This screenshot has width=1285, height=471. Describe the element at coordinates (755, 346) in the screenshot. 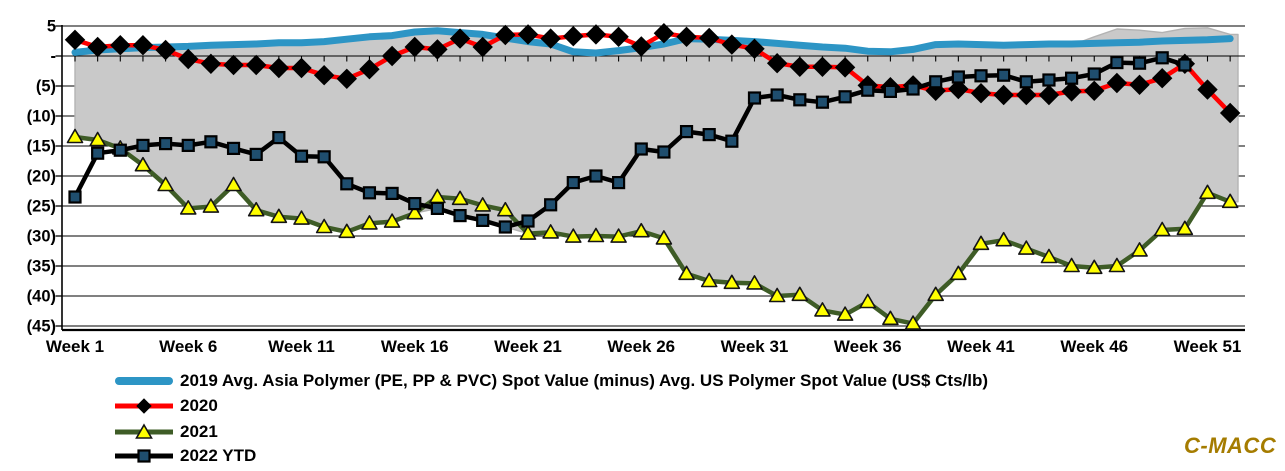

I see `x-tick-label: Week 31` at that location.